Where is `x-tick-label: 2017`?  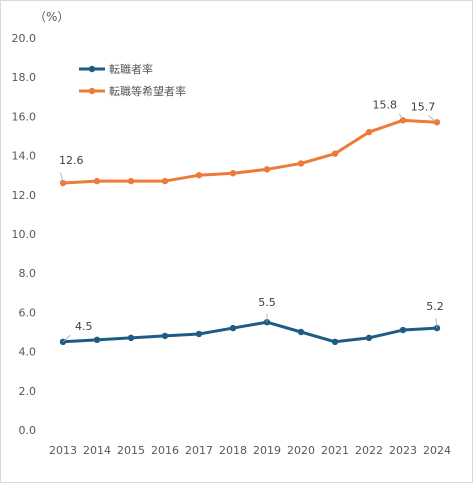
x-tick-label: 2017 is located at coordinates (199, 450).